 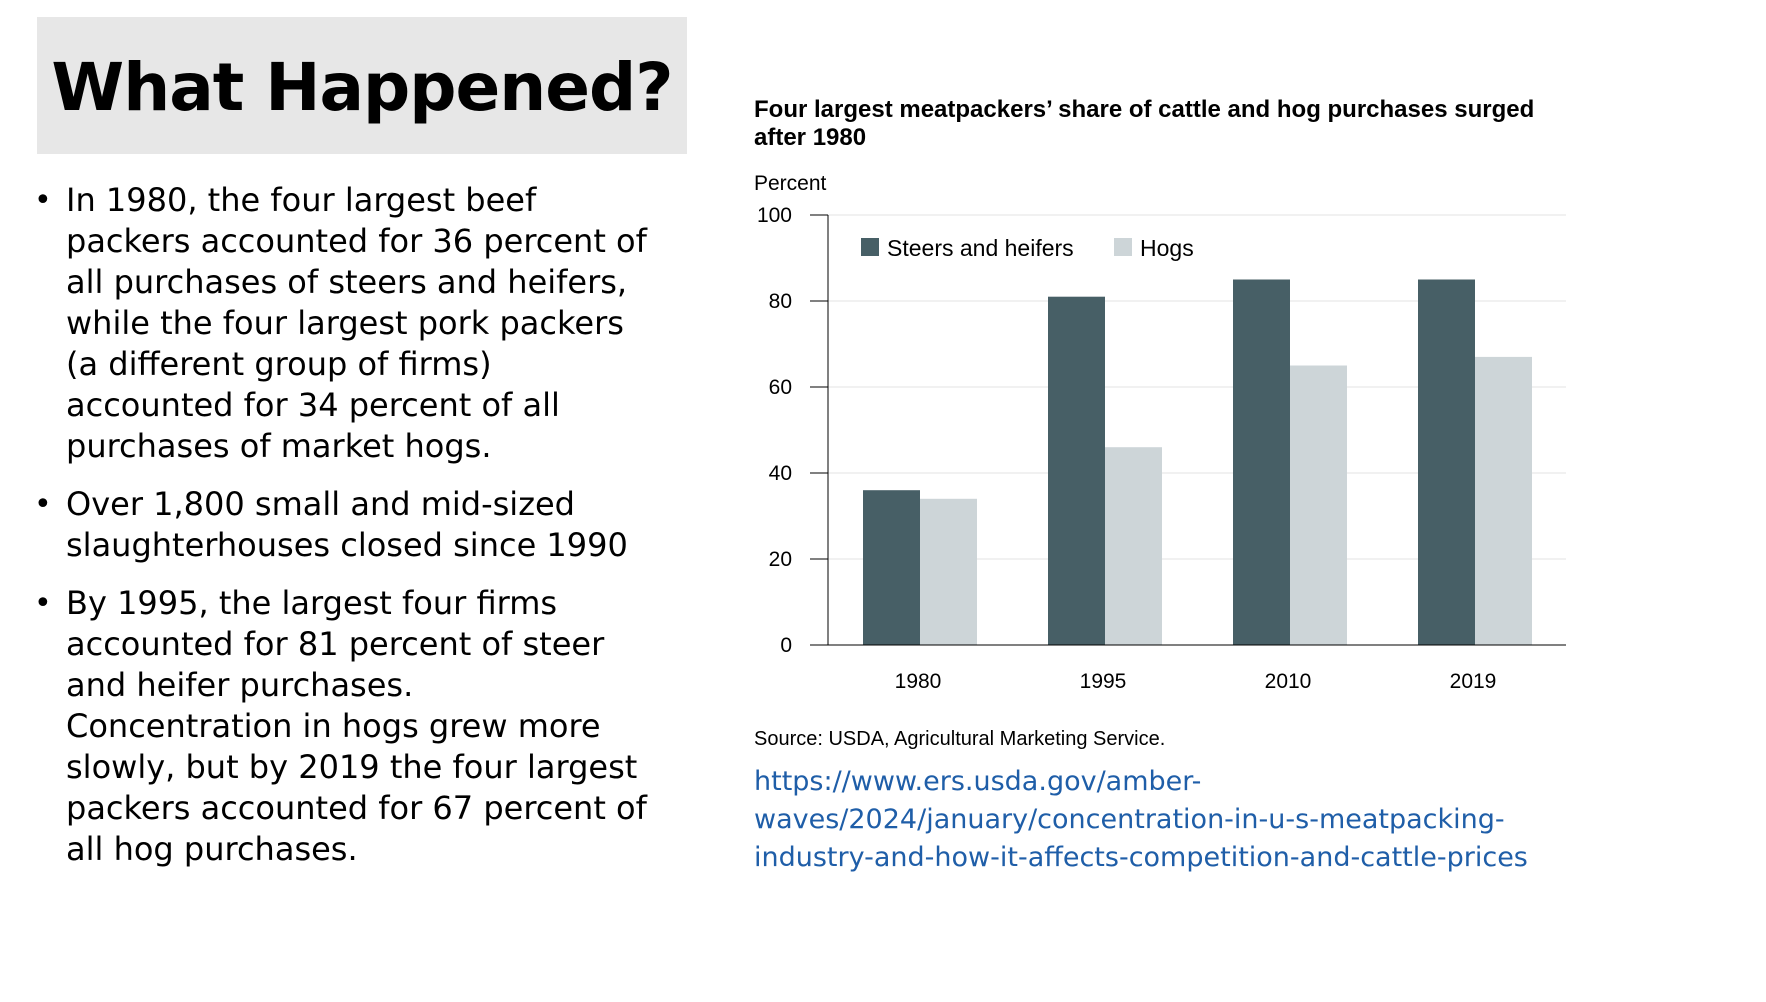 I want to click on bullet-line: and heifer purchases., so click(x=240, y=685).